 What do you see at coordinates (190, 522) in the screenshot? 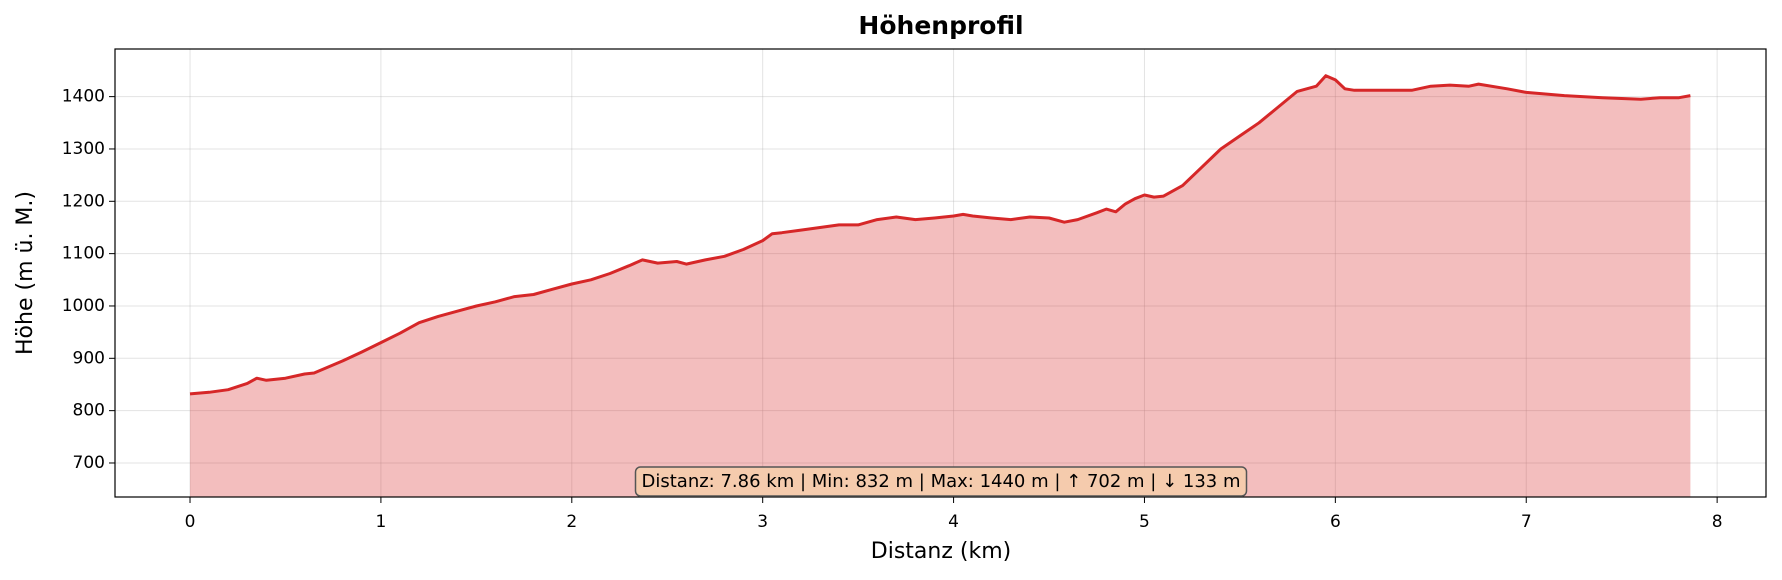
I see `x-tick-label: 0` at bounding box center [190, 522].